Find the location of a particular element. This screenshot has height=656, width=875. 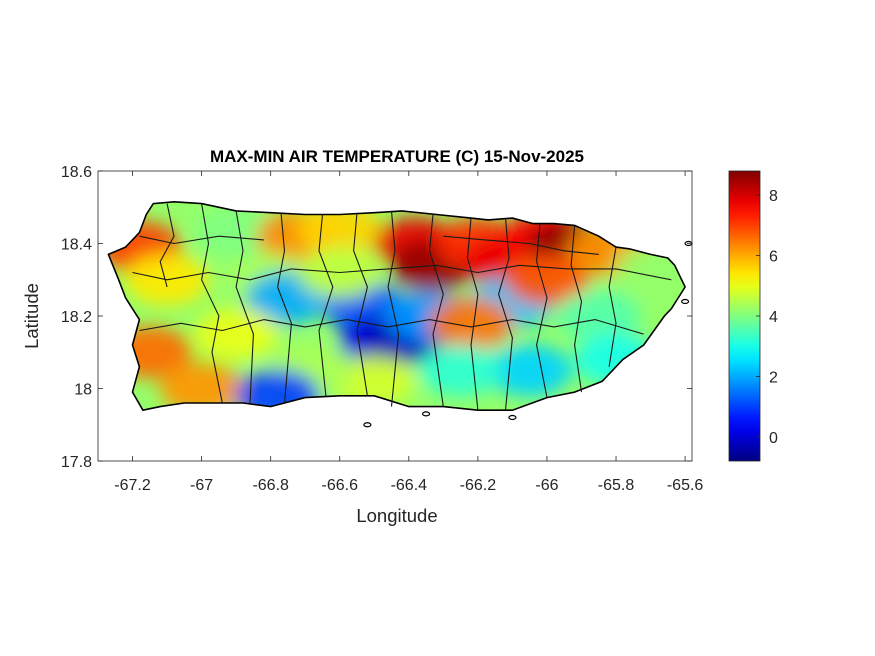

x-tick-label: -65.6 is located at coordinates (685, 485).